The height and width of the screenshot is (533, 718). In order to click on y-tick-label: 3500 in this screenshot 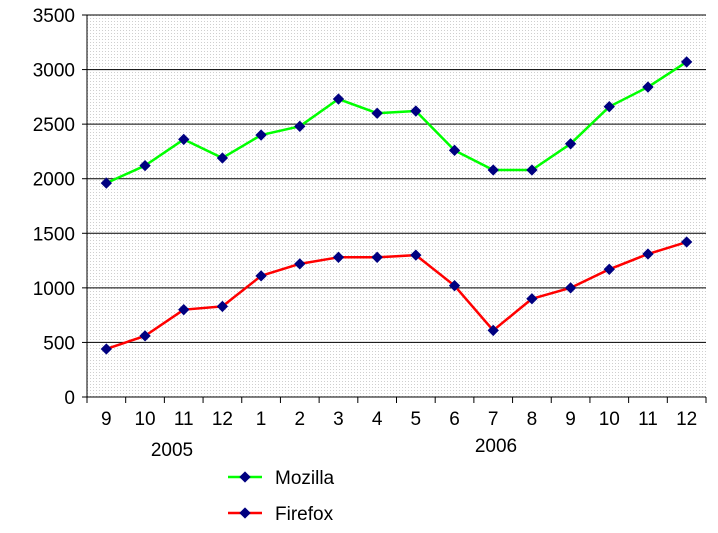, I will do `click(54, 16)`.